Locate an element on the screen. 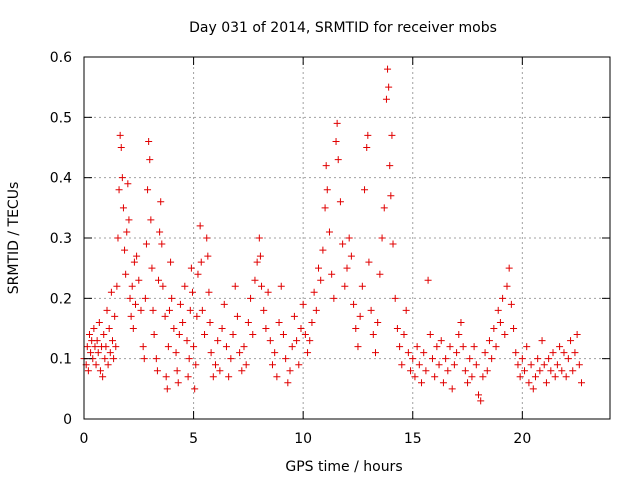  y-tick-label: 0.5 is located at coordinates (61, 118).